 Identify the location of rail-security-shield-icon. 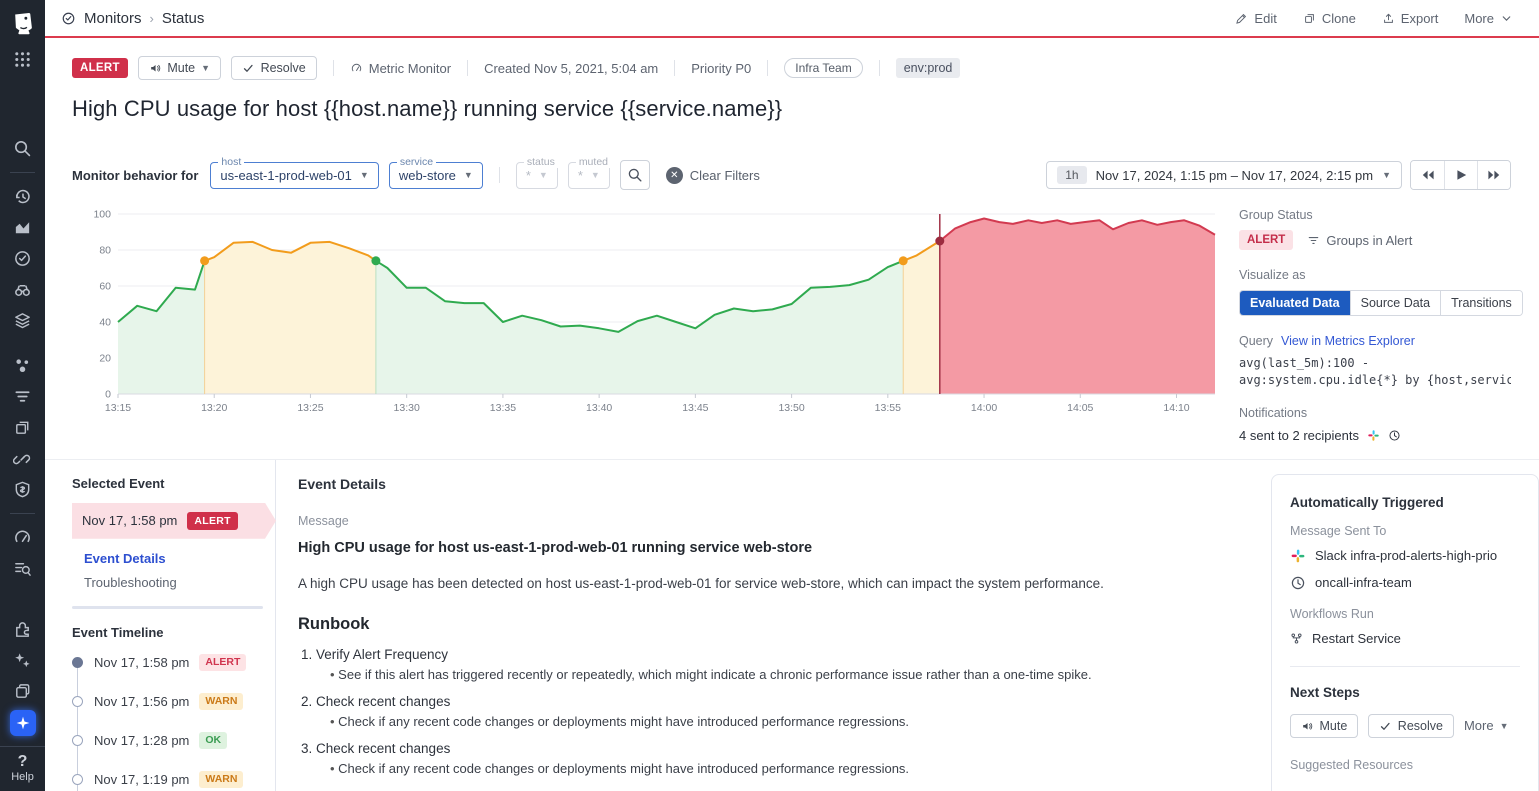
(22, 489).